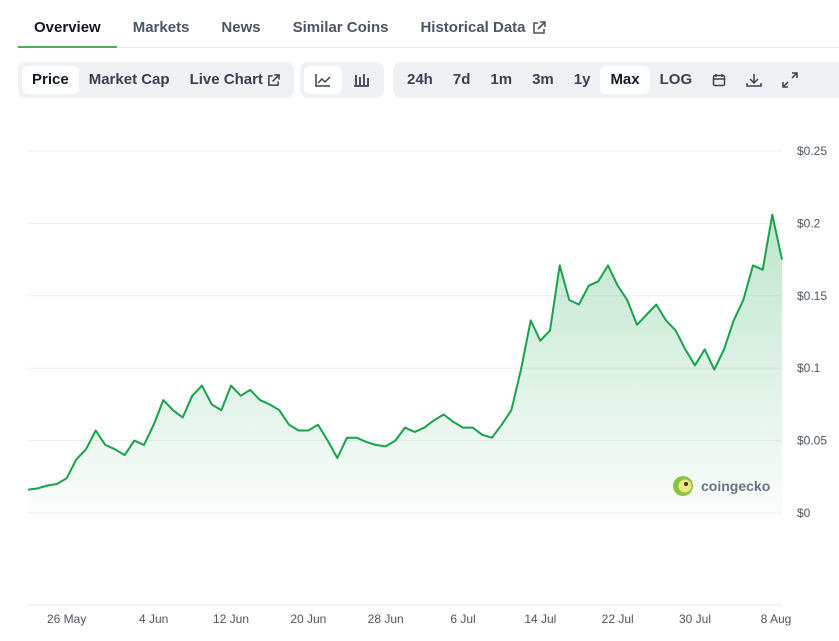  I want to click on tab: Historical Data, so click(482, 23).